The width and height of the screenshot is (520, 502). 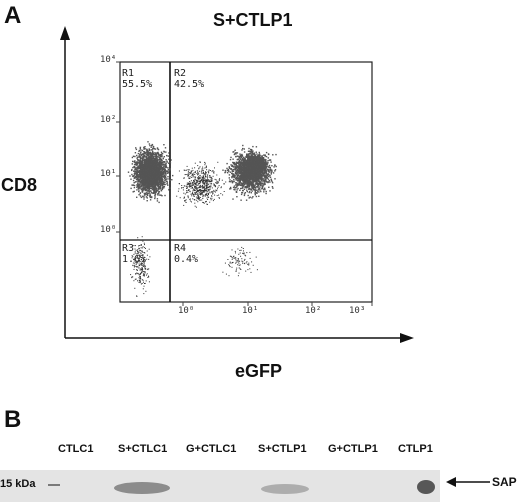 I want to click on plot-title: S+CTLP1, so click(x=253, y=20).